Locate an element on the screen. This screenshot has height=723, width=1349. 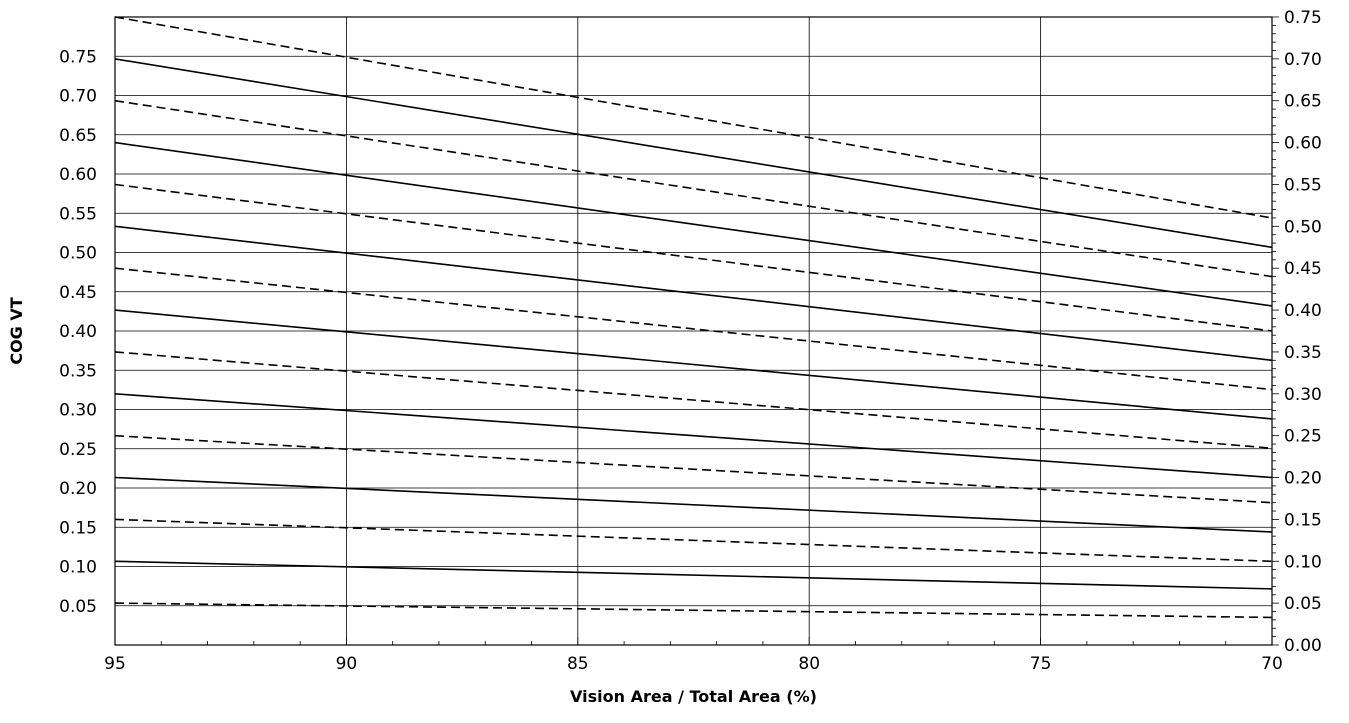
x-tick-label: 85 is located at coordinates (578, 664).